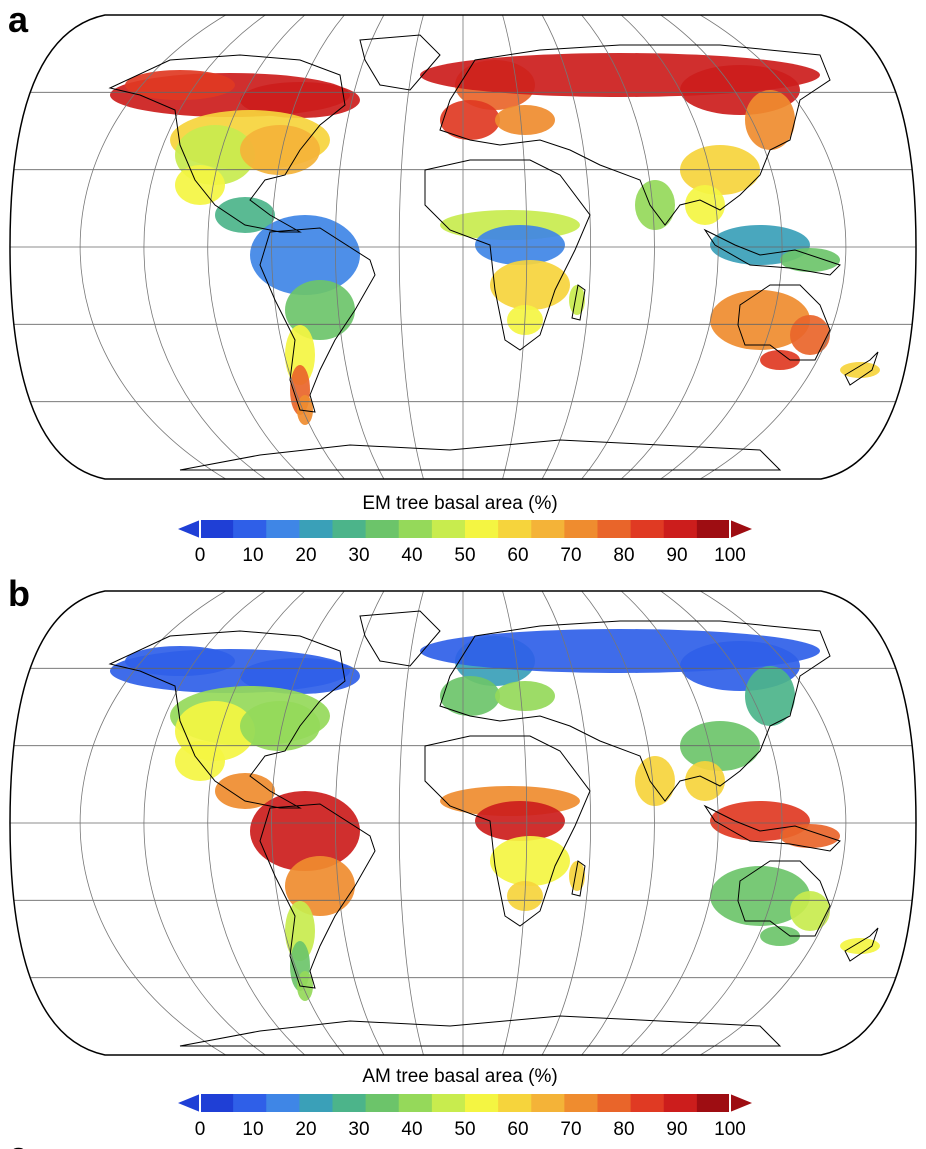 Image resolution: width=926 pixels, height=1149 pixels. Describe the element at coordinates (18, 1143) in the screenshot. I see `panel-letter-c-cutoff: c` at that location.